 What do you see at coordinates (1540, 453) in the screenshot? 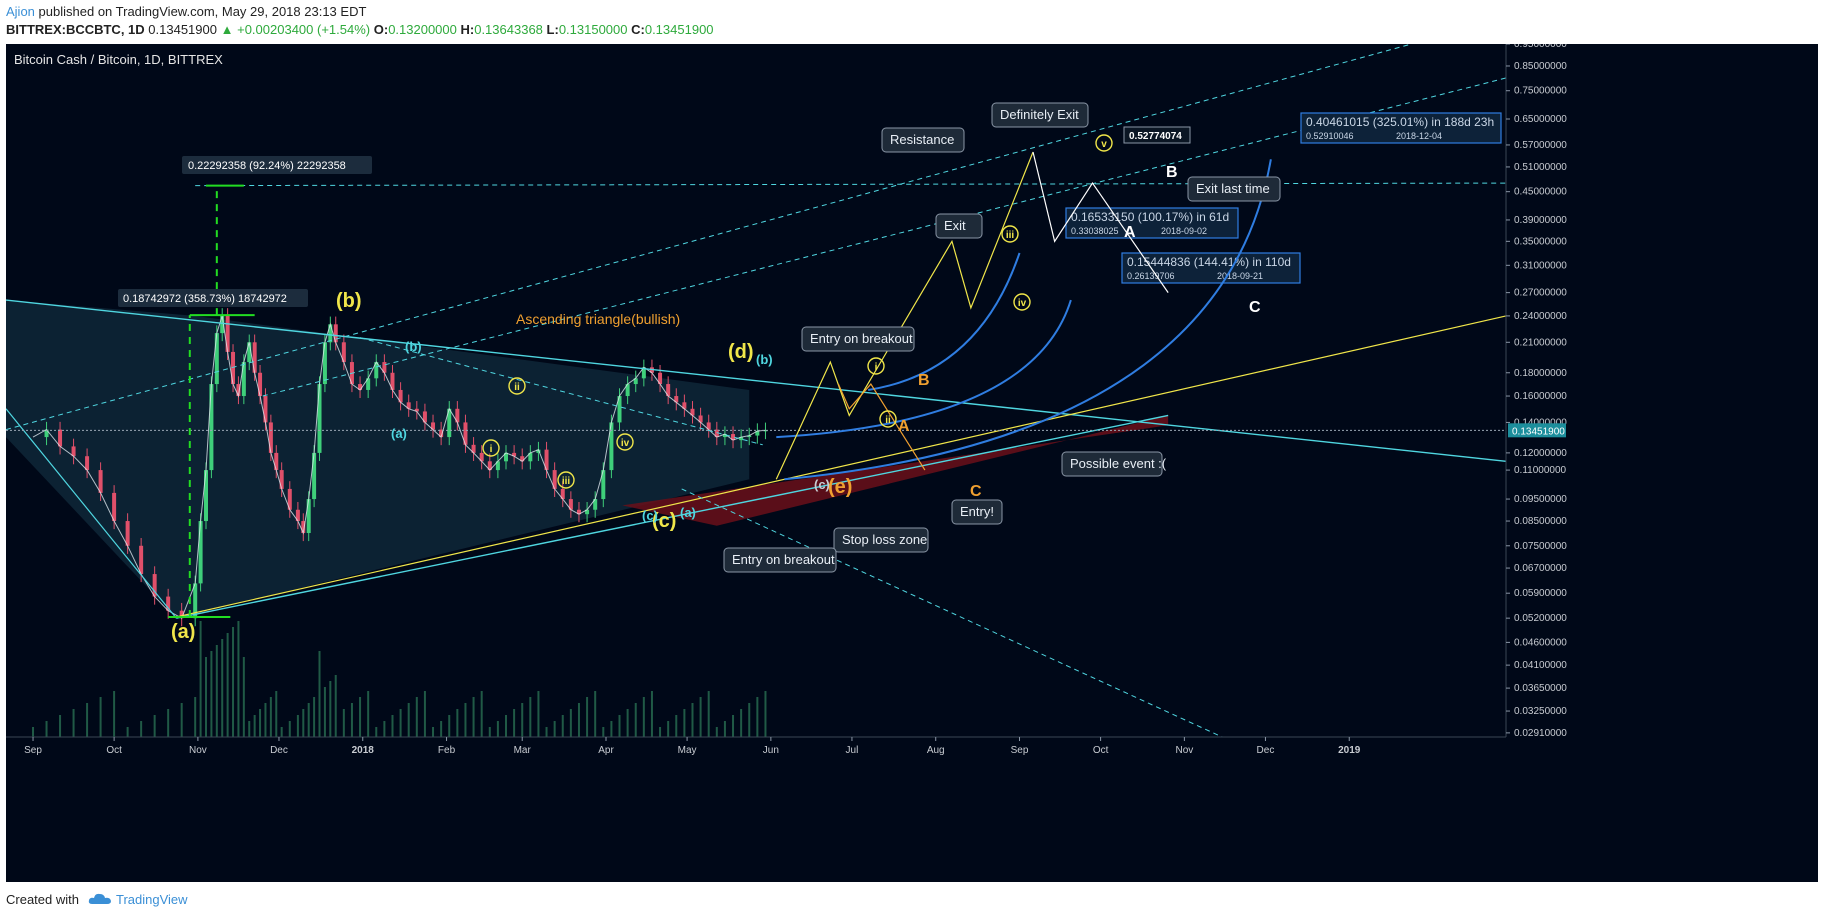
I see `y-tick-label: 0.12000000` at bounding box center [1540, 453].